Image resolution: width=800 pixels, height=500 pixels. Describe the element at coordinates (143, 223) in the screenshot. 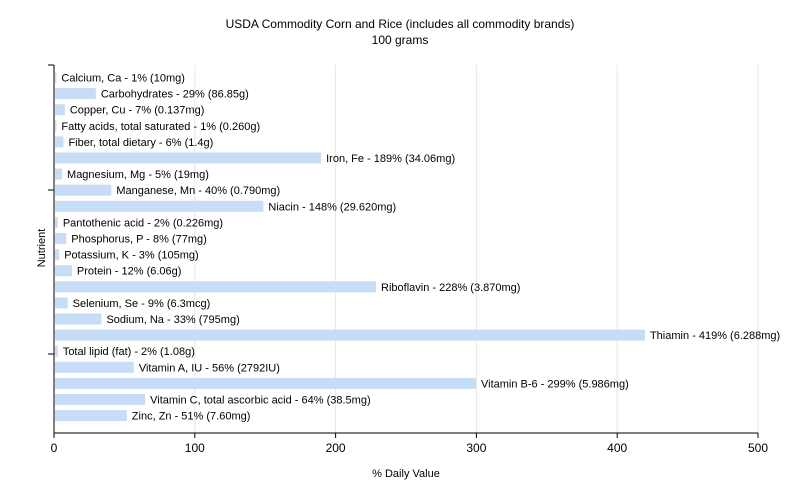

I see `bar-label: Pantothenic acid - 2% (0.226mg)` at that location.